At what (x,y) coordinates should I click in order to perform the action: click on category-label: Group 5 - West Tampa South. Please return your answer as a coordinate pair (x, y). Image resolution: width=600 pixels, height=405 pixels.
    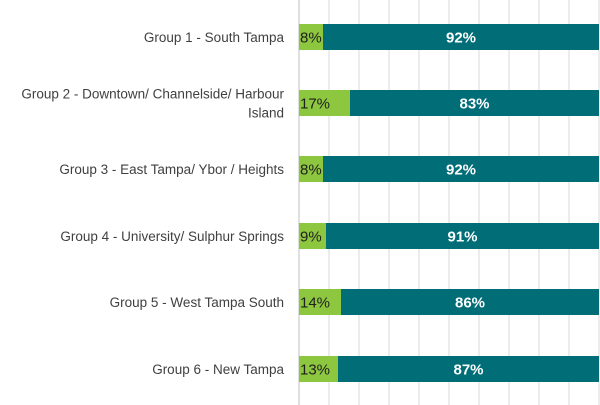
    Looking at the image, I should click on (197, 302).